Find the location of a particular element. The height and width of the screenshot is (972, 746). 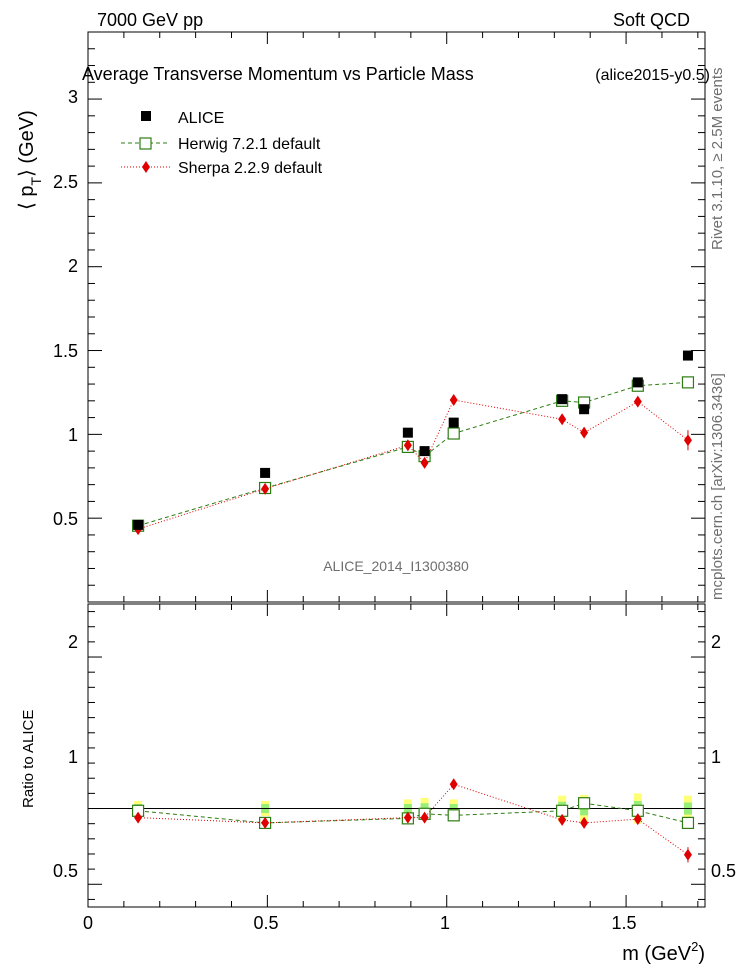

ratio-series is located at coordinates (413, 820).